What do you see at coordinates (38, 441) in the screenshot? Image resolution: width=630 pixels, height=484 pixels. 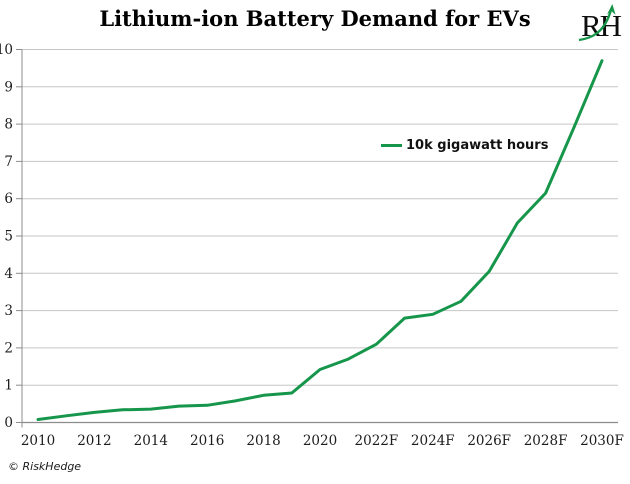 I see `x-tick-label: 2010` at bounding box center [38, 441].